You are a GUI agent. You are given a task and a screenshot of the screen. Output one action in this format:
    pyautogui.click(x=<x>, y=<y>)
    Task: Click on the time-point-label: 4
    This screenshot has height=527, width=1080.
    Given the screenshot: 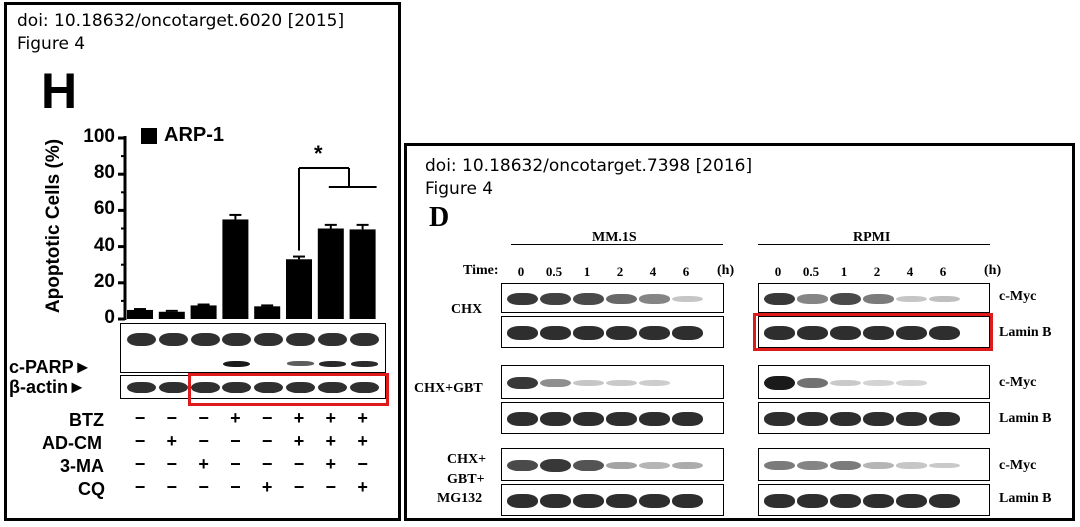 What is the action you would take?
    pyautogui.click(x=910, y=271)
    